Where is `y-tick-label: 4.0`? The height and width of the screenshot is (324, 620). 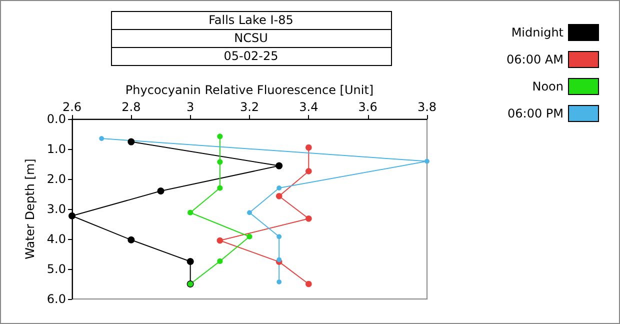
y-tick-label: 4.0 is located at coordinates (56, 239).